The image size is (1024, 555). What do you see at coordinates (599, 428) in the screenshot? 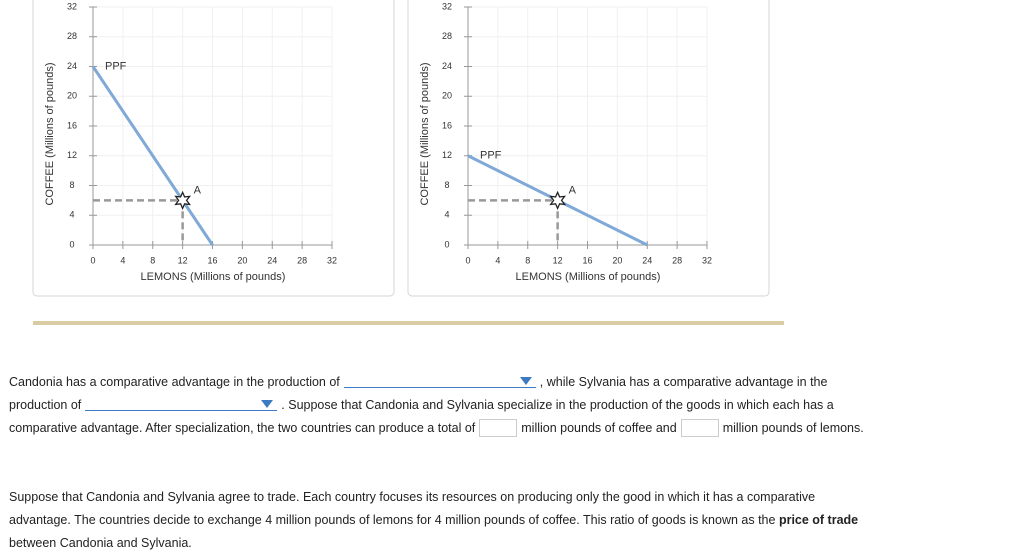
I see `text: million pounds of coffee and` at bounding box center [599, 428].